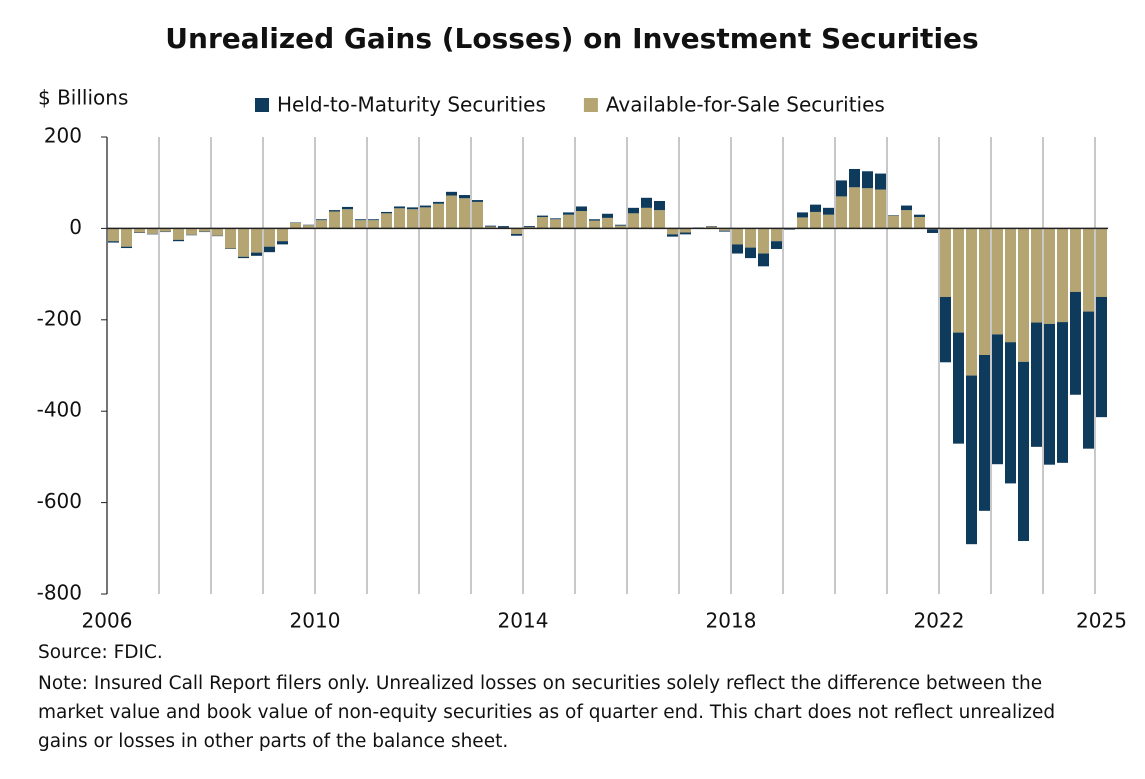  What do you see at coordinates (523, 621) in the screenshot?
I see `x-tick-label: 2014` at bounding box center [523, 621].